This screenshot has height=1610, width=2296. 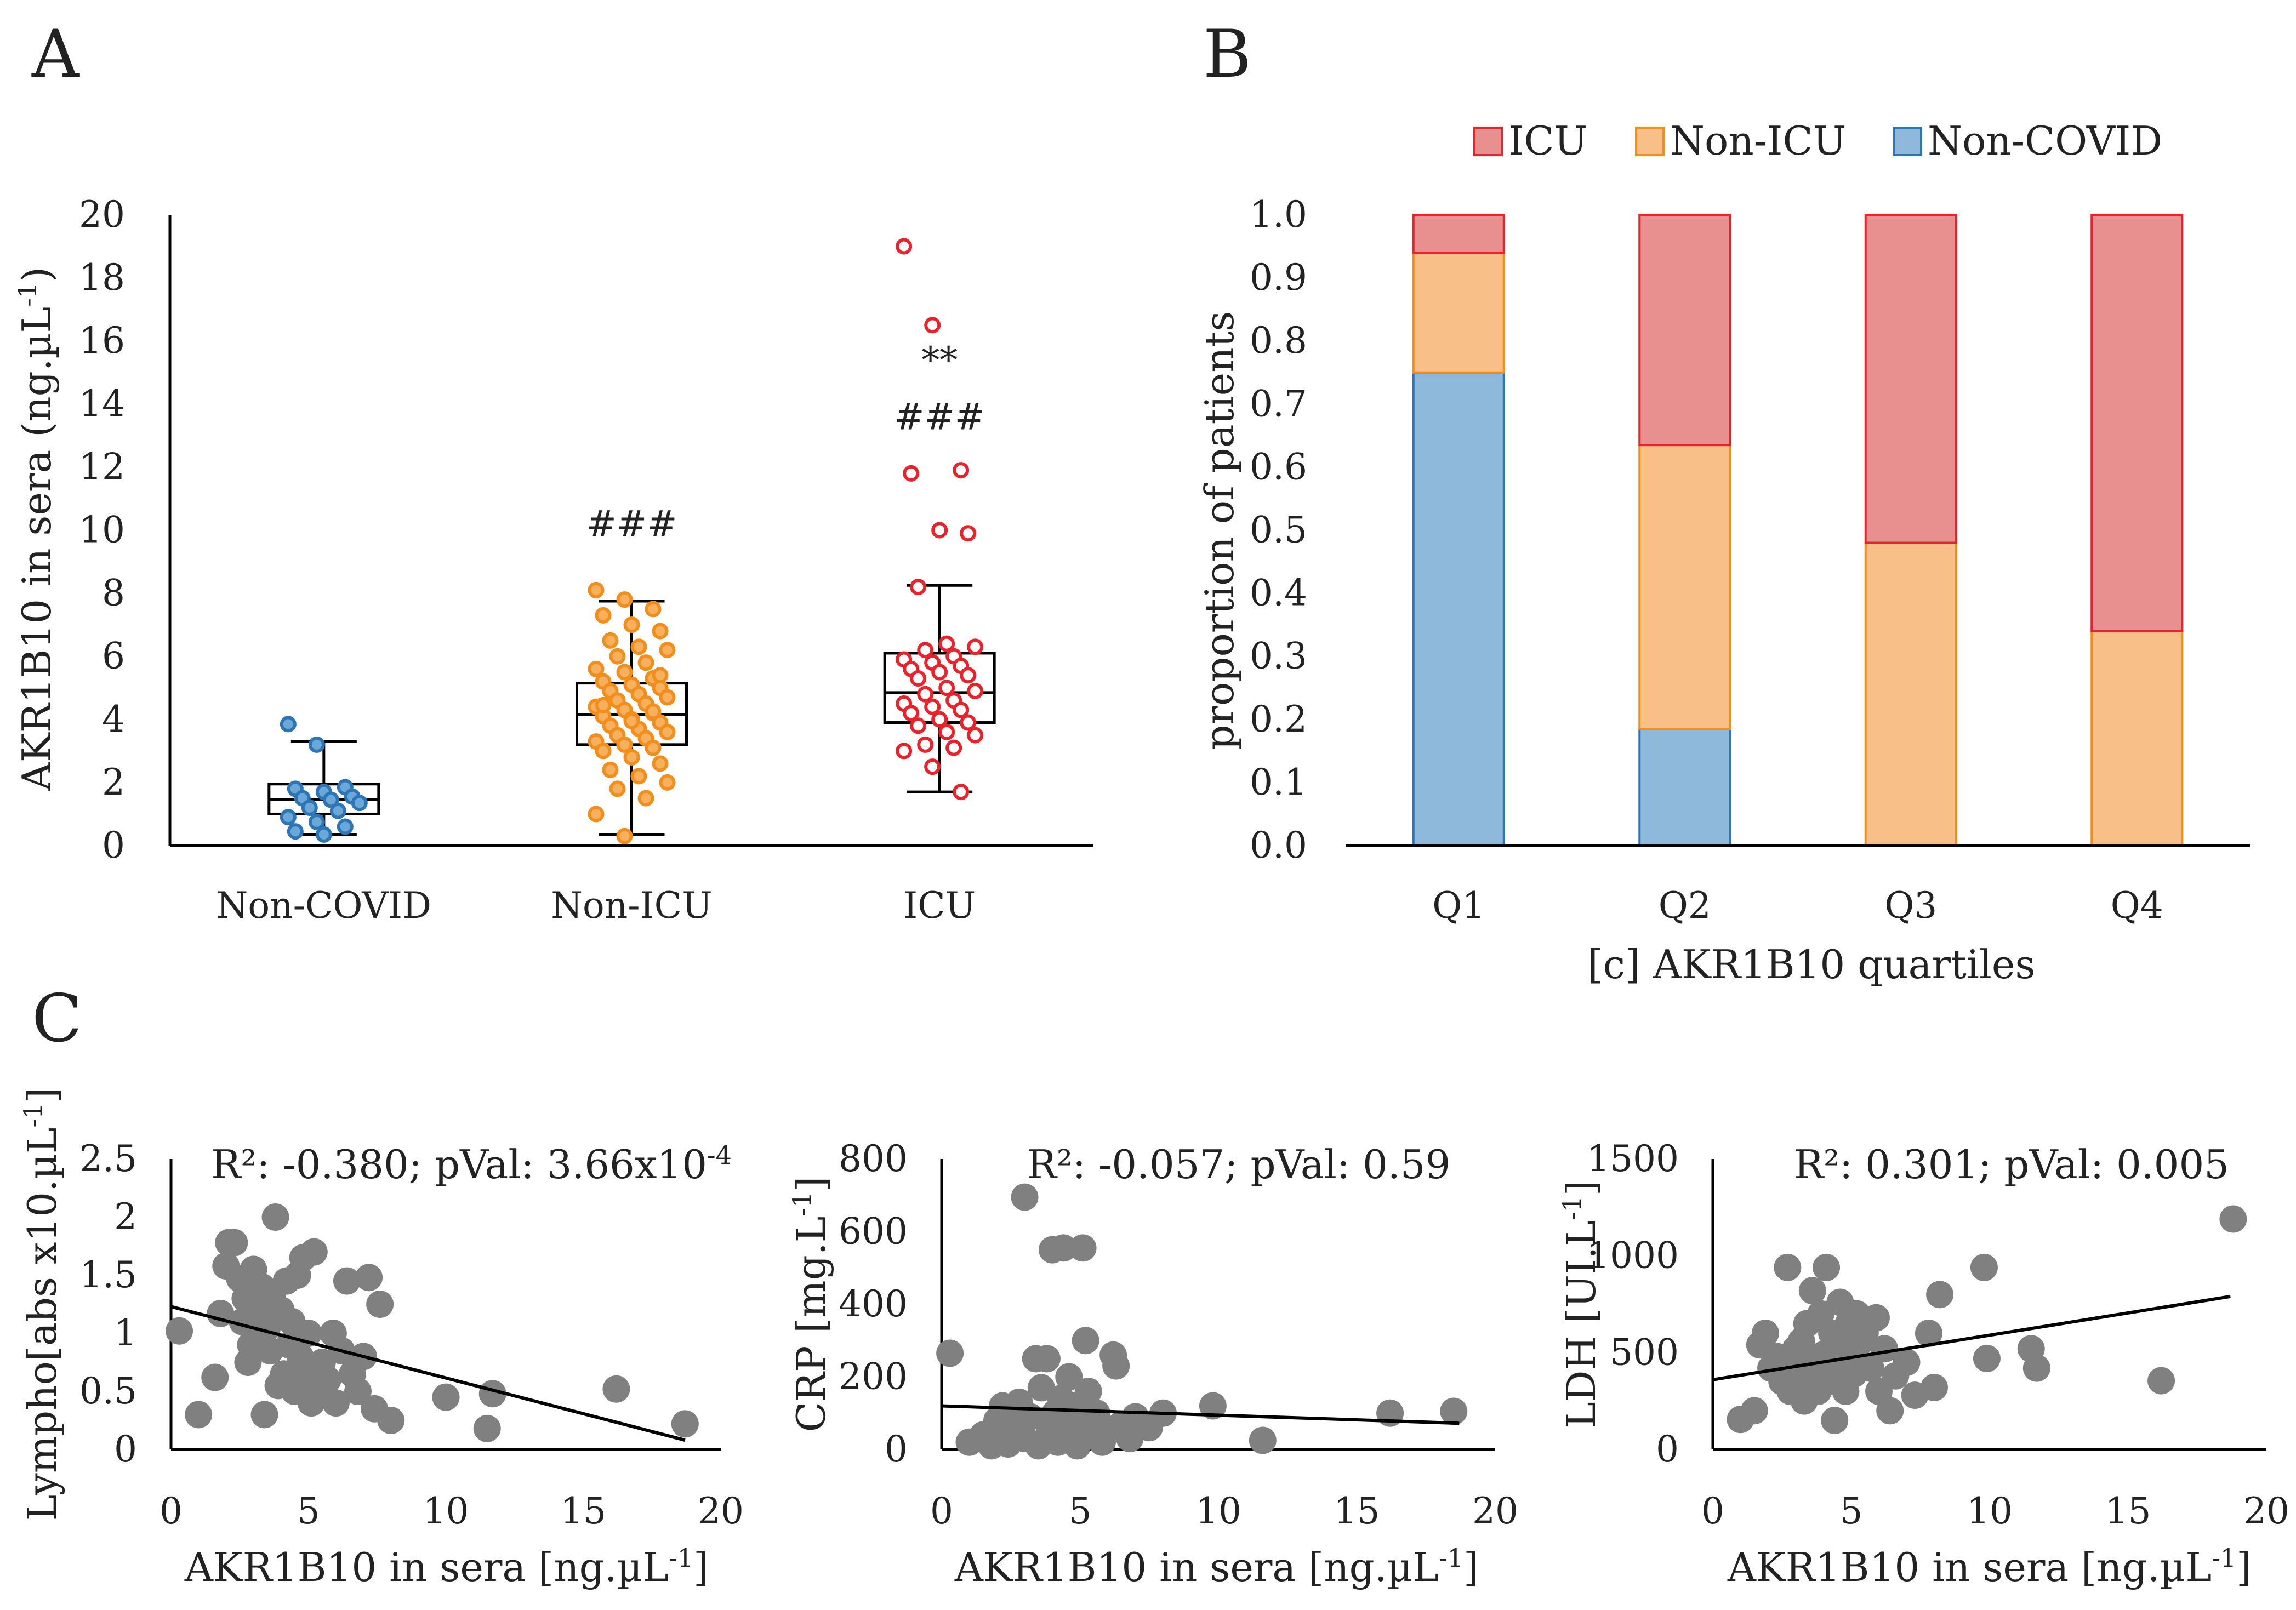 What do you see at coordinates (113, 656) in the screenshot?
I see `panel-a-y-tick-label: 6` at bounding box center [113, 656].